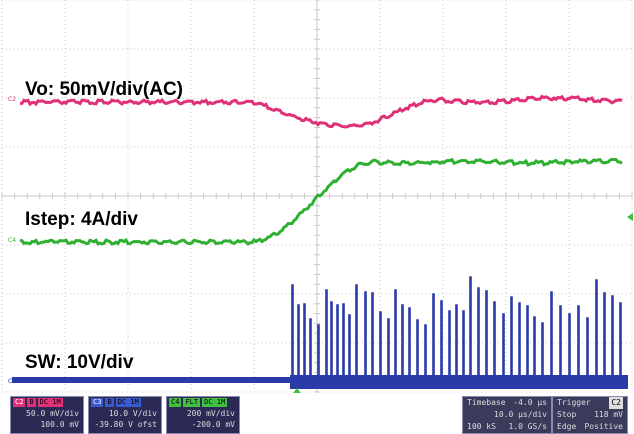  I want to click on vo-trace-label: Vo: 50mV/div(AC), so click(104, 89).